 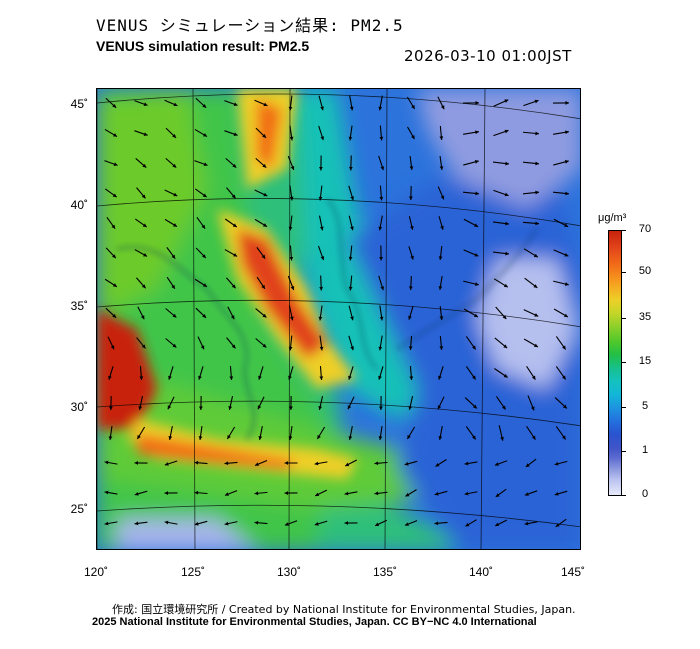 I want to click on lon-label-120: 120˚, so click(x=96, y=572).